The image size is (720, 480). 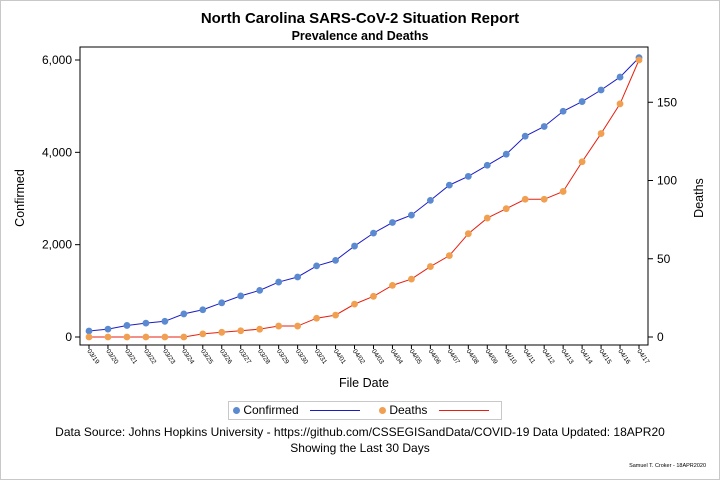 I want to click on legend-item-confirmed: Confirmed, so click(x=297, y=410).